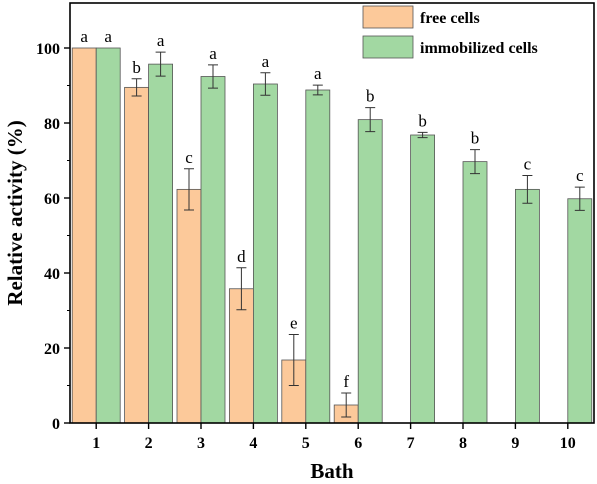 This screenshot has height=484, width=597. What do you see at coordinates (161, 40) in the screenshot?
I see `significance-label-immobilized-cells-2: a` at bounding box center [161, 40].